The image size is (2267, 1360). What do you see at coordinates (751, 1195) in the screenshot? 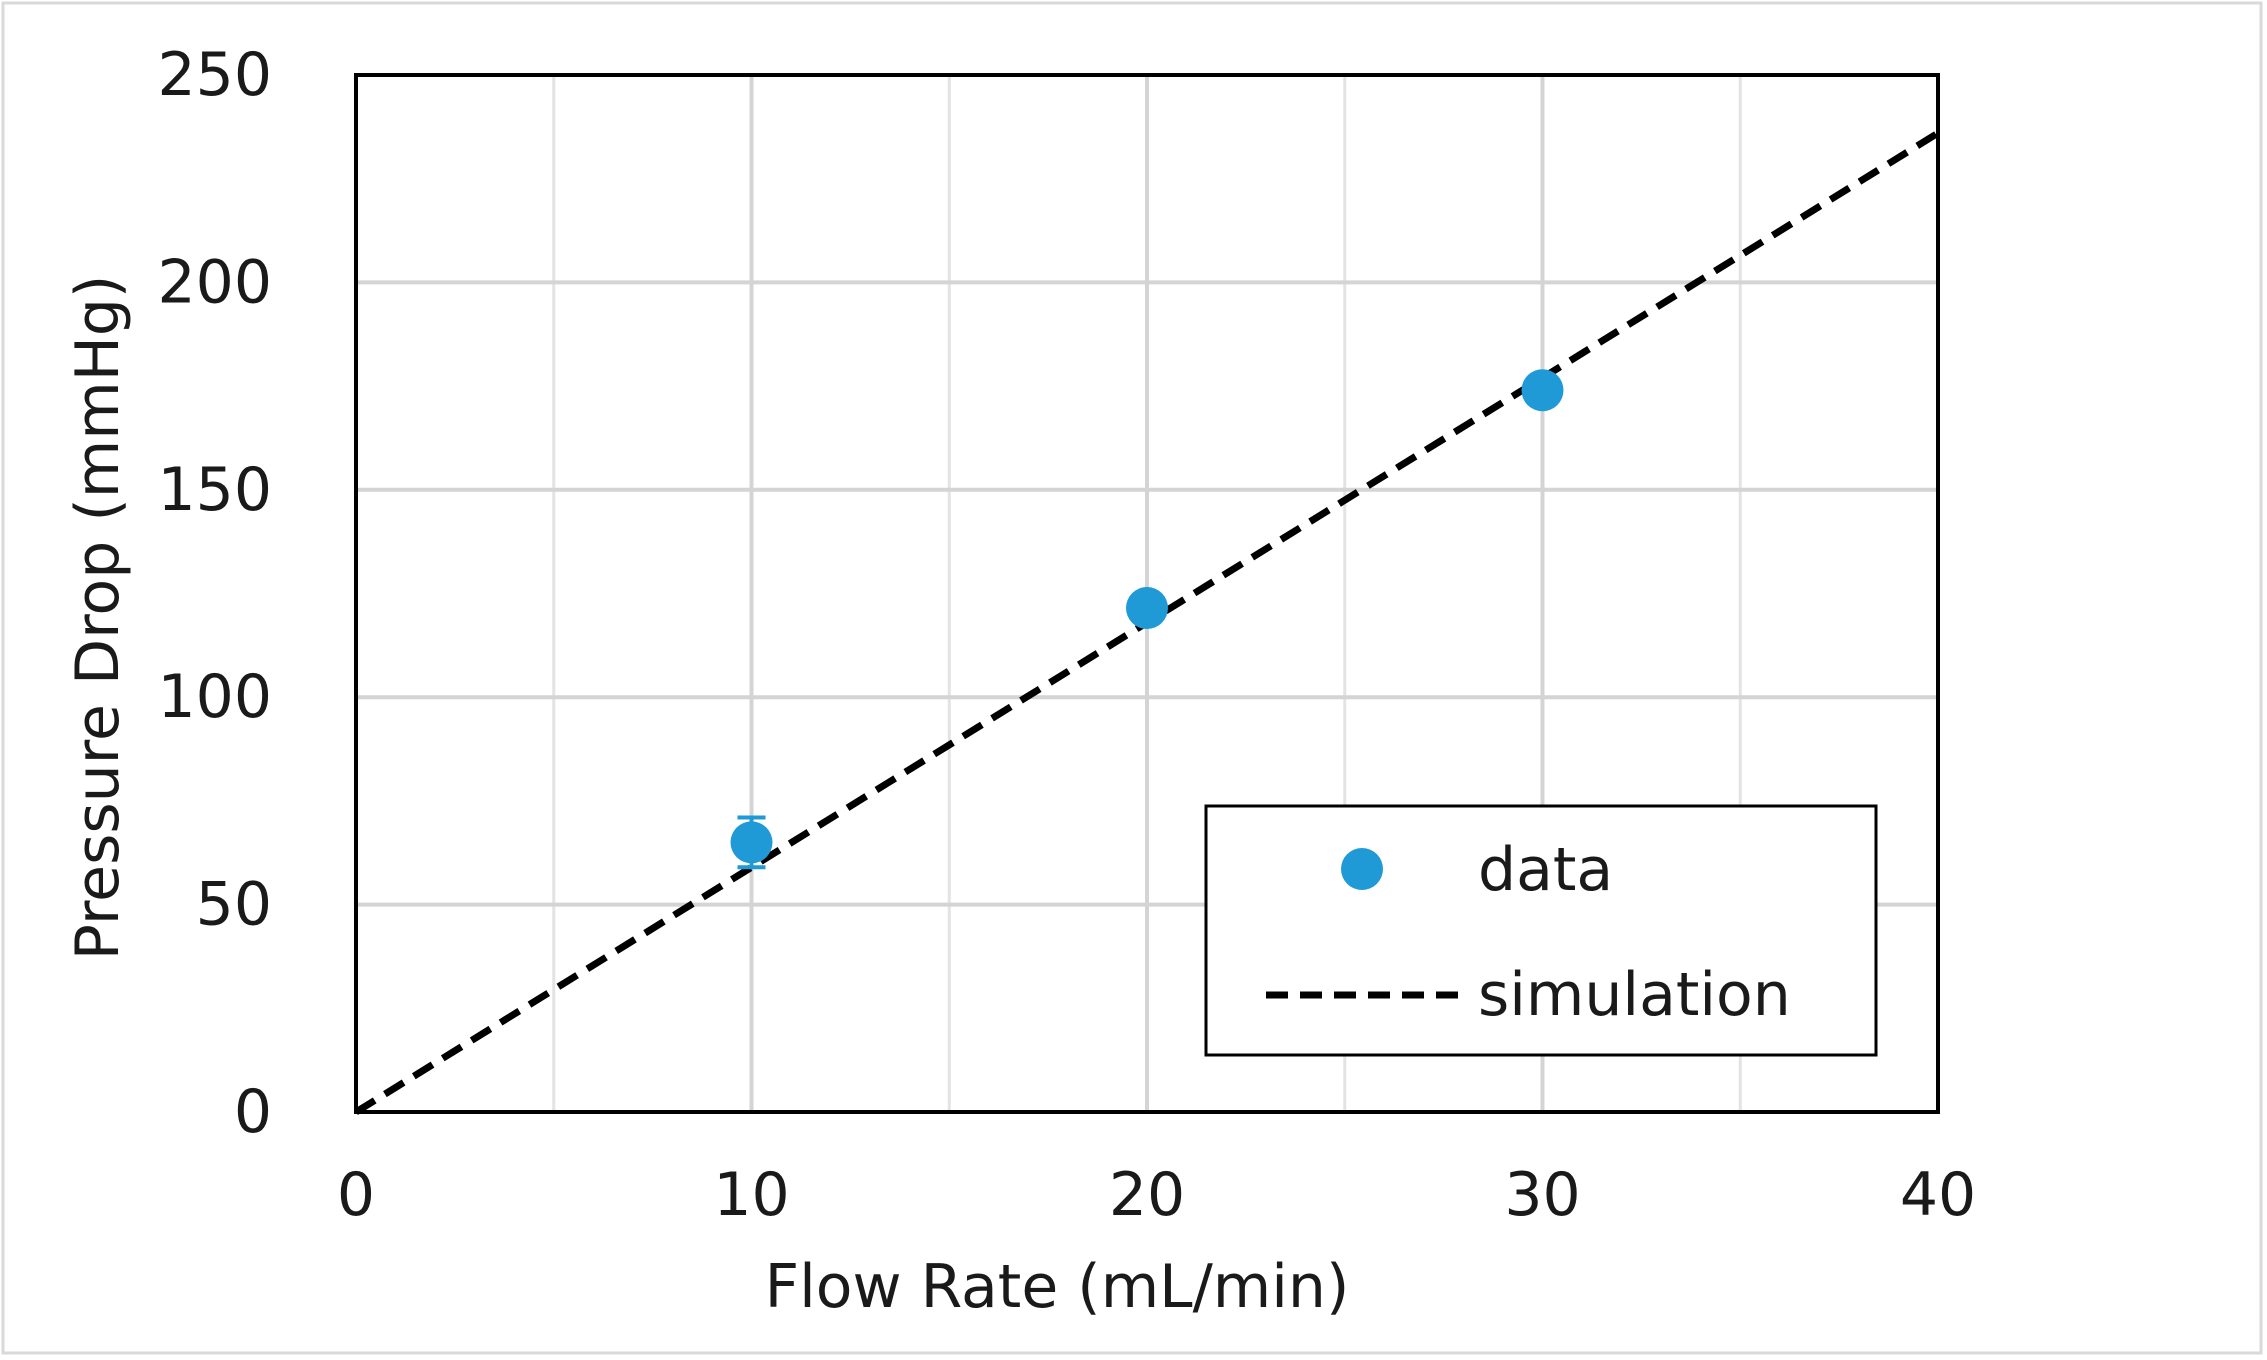
I see `x-tick-label: 10` at bounding box center [751, 1195].